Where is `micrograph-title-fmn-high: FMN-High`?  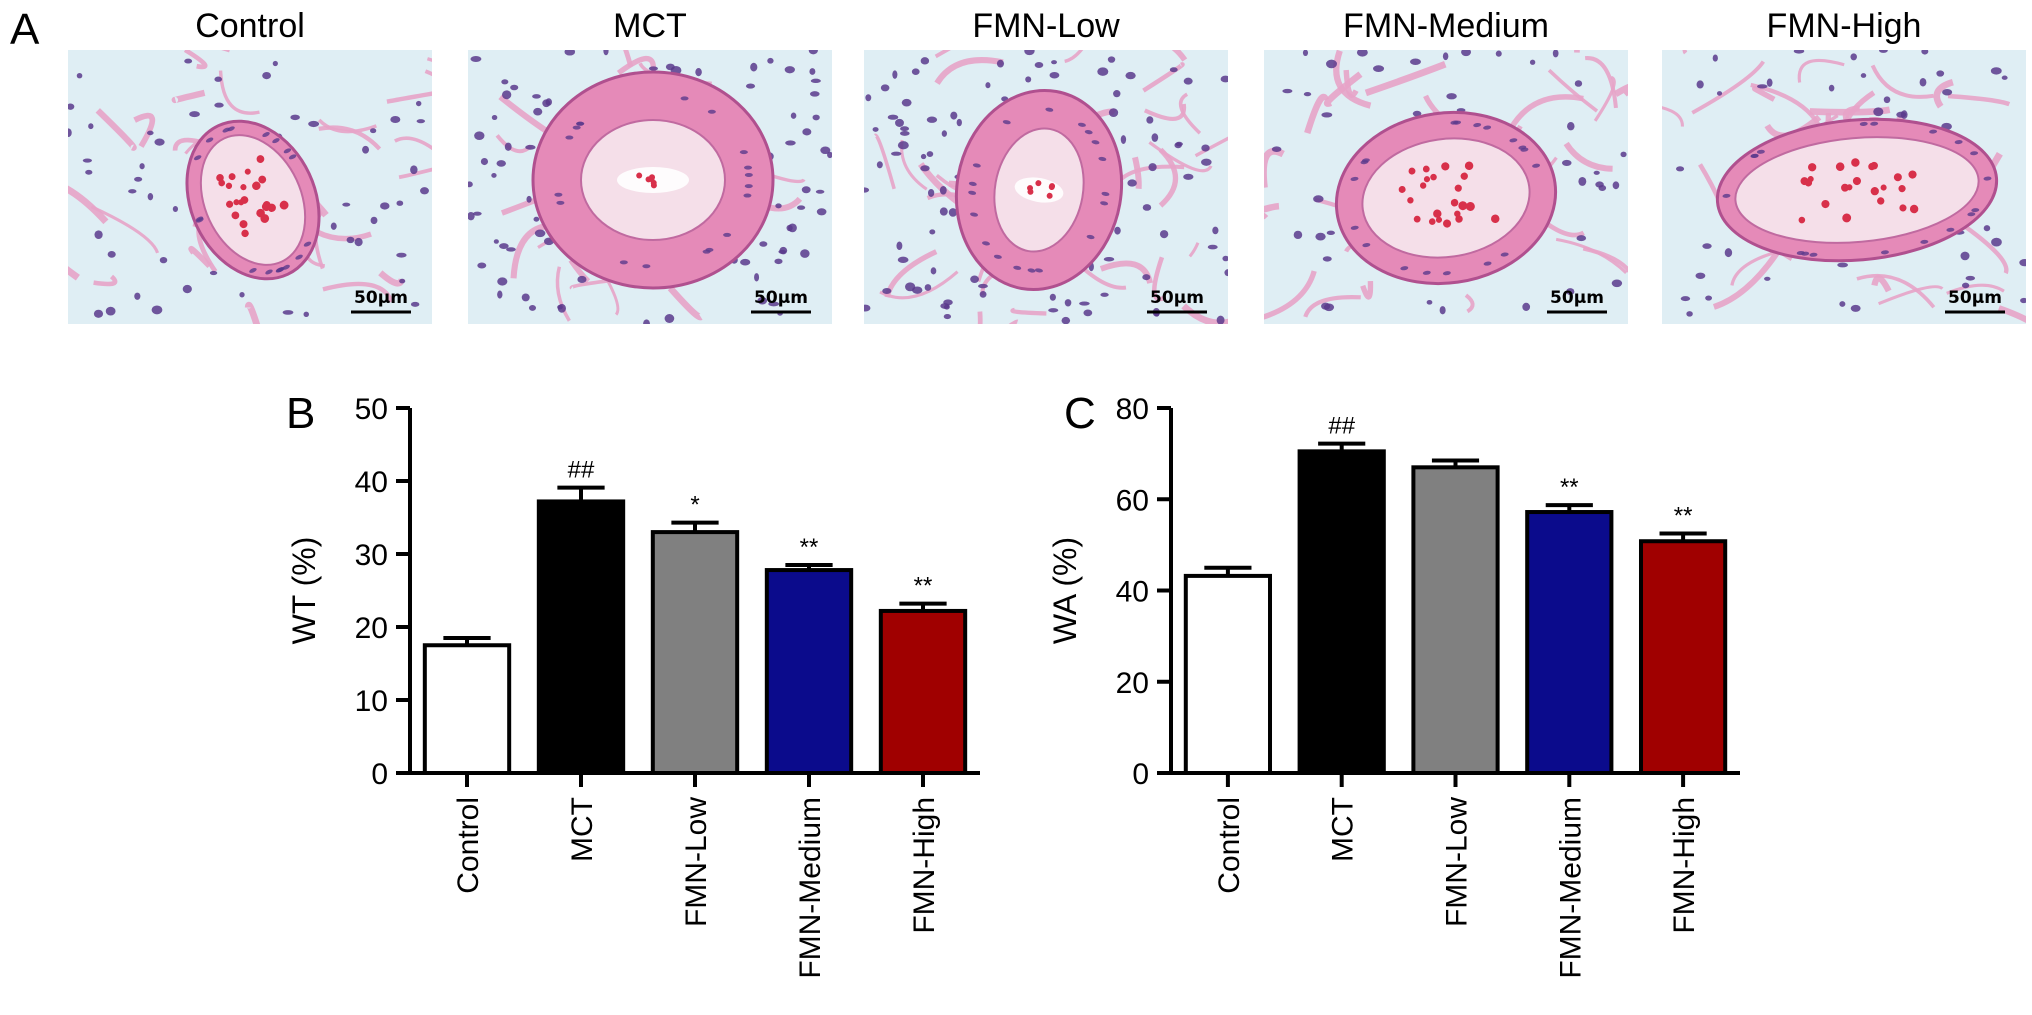 micrograph-title-fmn-high: FMN-High is located at coordinates (1844, 26).